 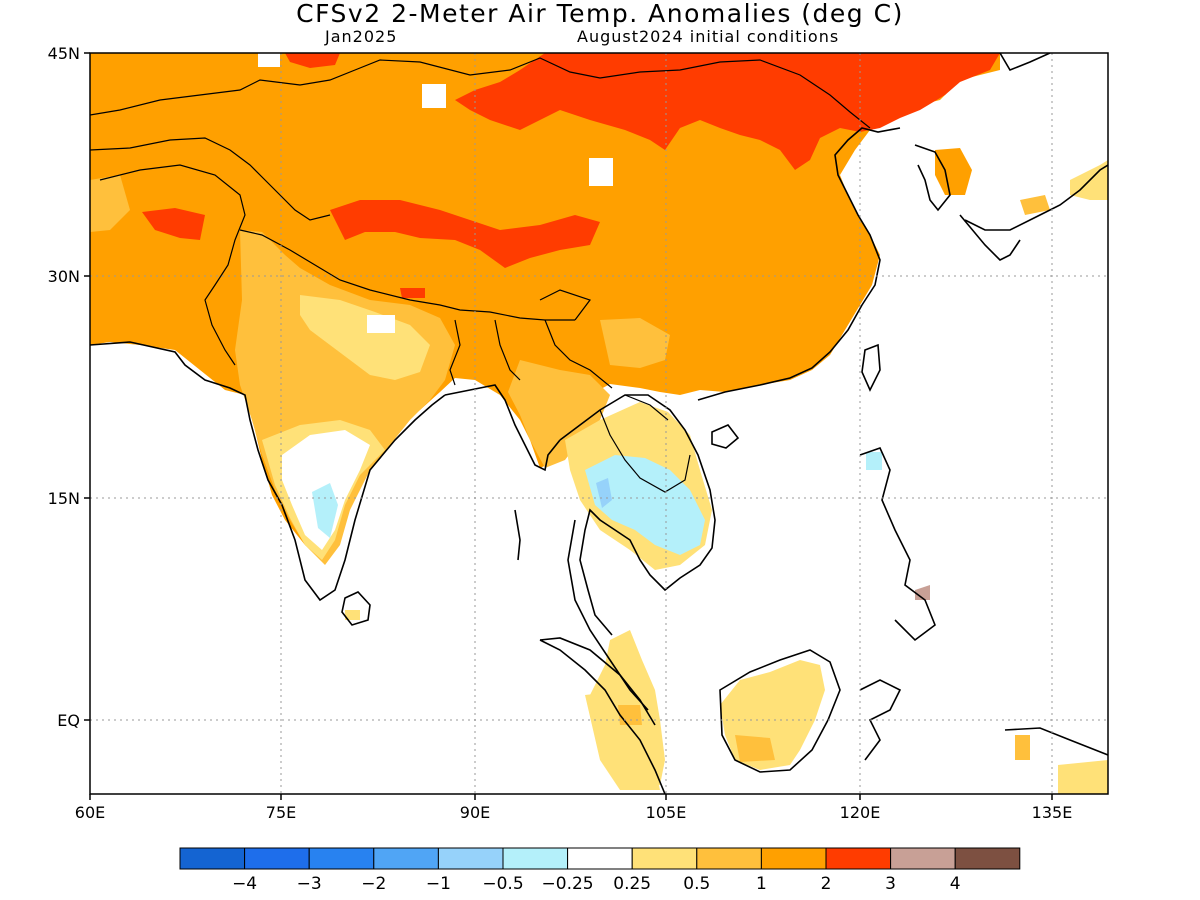 What do you see at coordinates (173, 224) in the screenshot?
I see `anomaly-region-2-to-3-west` at bounding box center [173, 224].